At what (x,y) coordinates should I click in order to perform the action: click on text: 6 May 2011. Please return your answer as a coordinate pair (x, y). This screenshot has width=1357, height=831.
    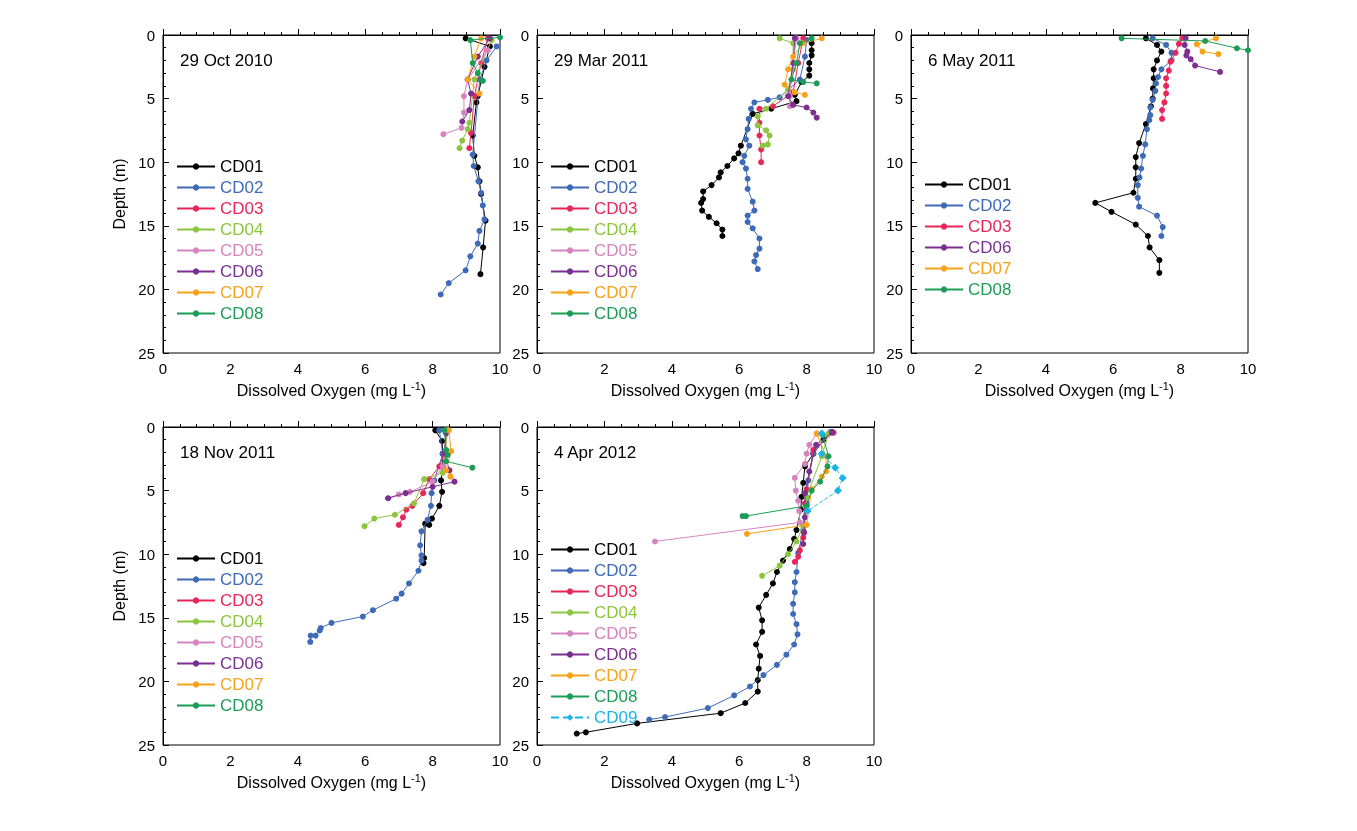
    Looking at the image, I should click on (972, 60).